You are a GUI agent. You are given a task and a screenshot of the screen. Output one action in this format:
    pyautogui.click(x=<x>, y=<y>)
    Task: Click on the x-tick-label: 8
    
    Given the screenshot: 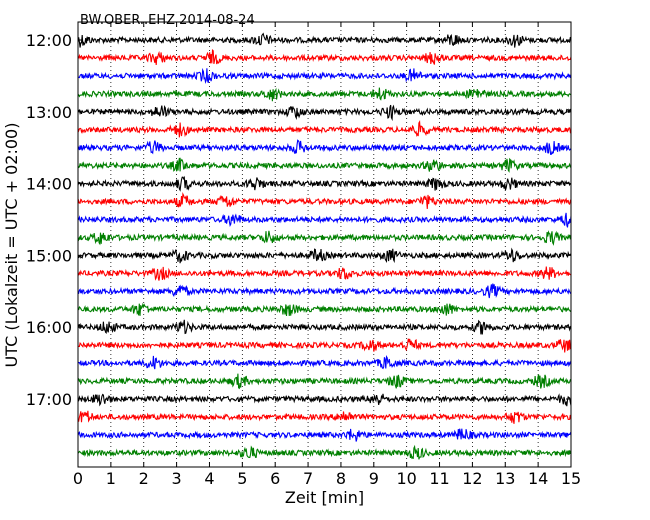 What is the action you would take?
    pyautogui.click(x=341, y=478)
    